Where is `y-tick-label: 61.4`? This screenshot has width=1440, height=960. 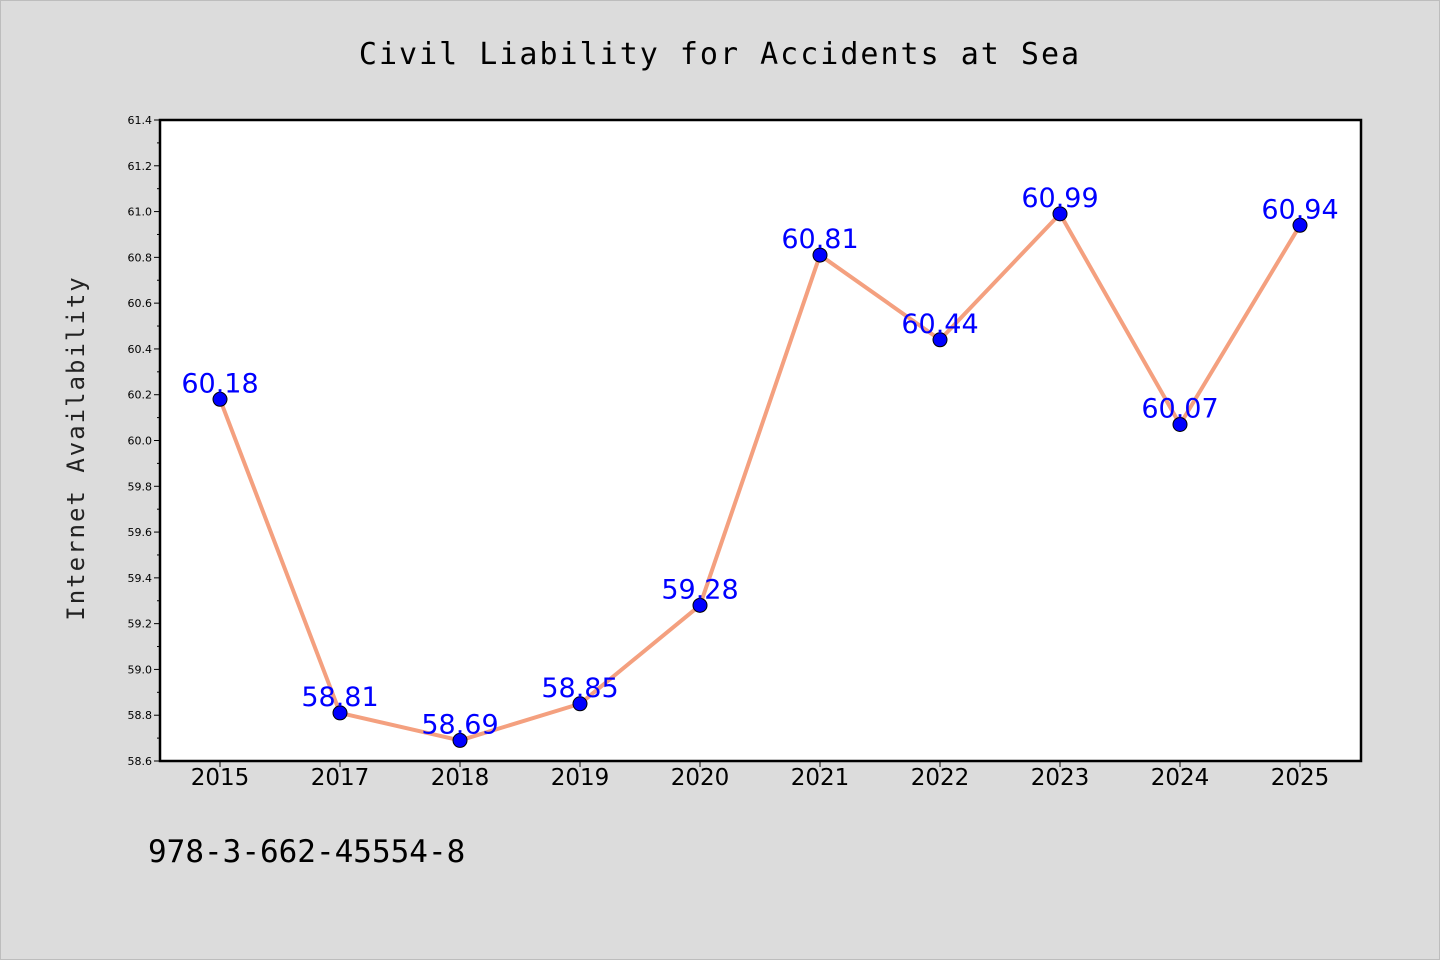 y-tick-label: 61.4 is located at coordinates (140, 120).